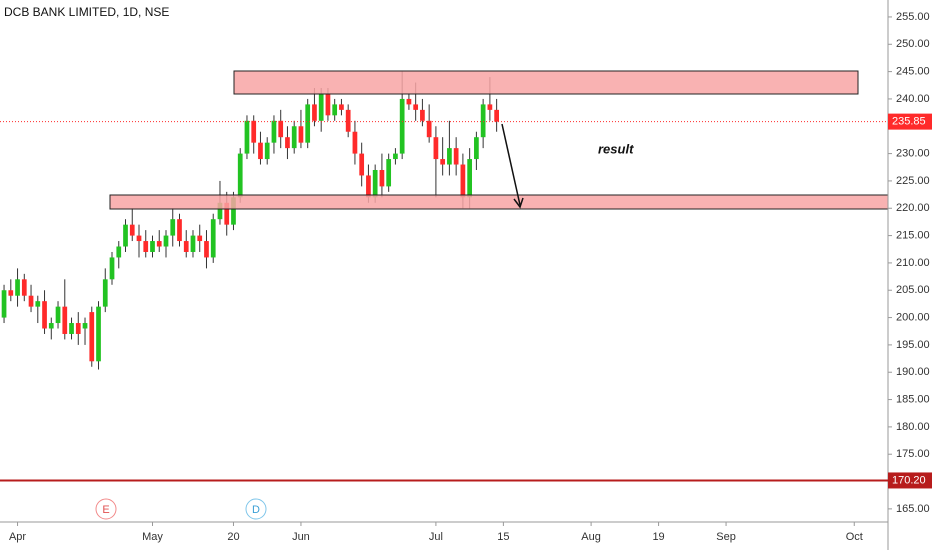  What do you see at coordinates (503, 537) in the screenshot?
I see `x-tick-label: 15` at bounding box center [503, 537].